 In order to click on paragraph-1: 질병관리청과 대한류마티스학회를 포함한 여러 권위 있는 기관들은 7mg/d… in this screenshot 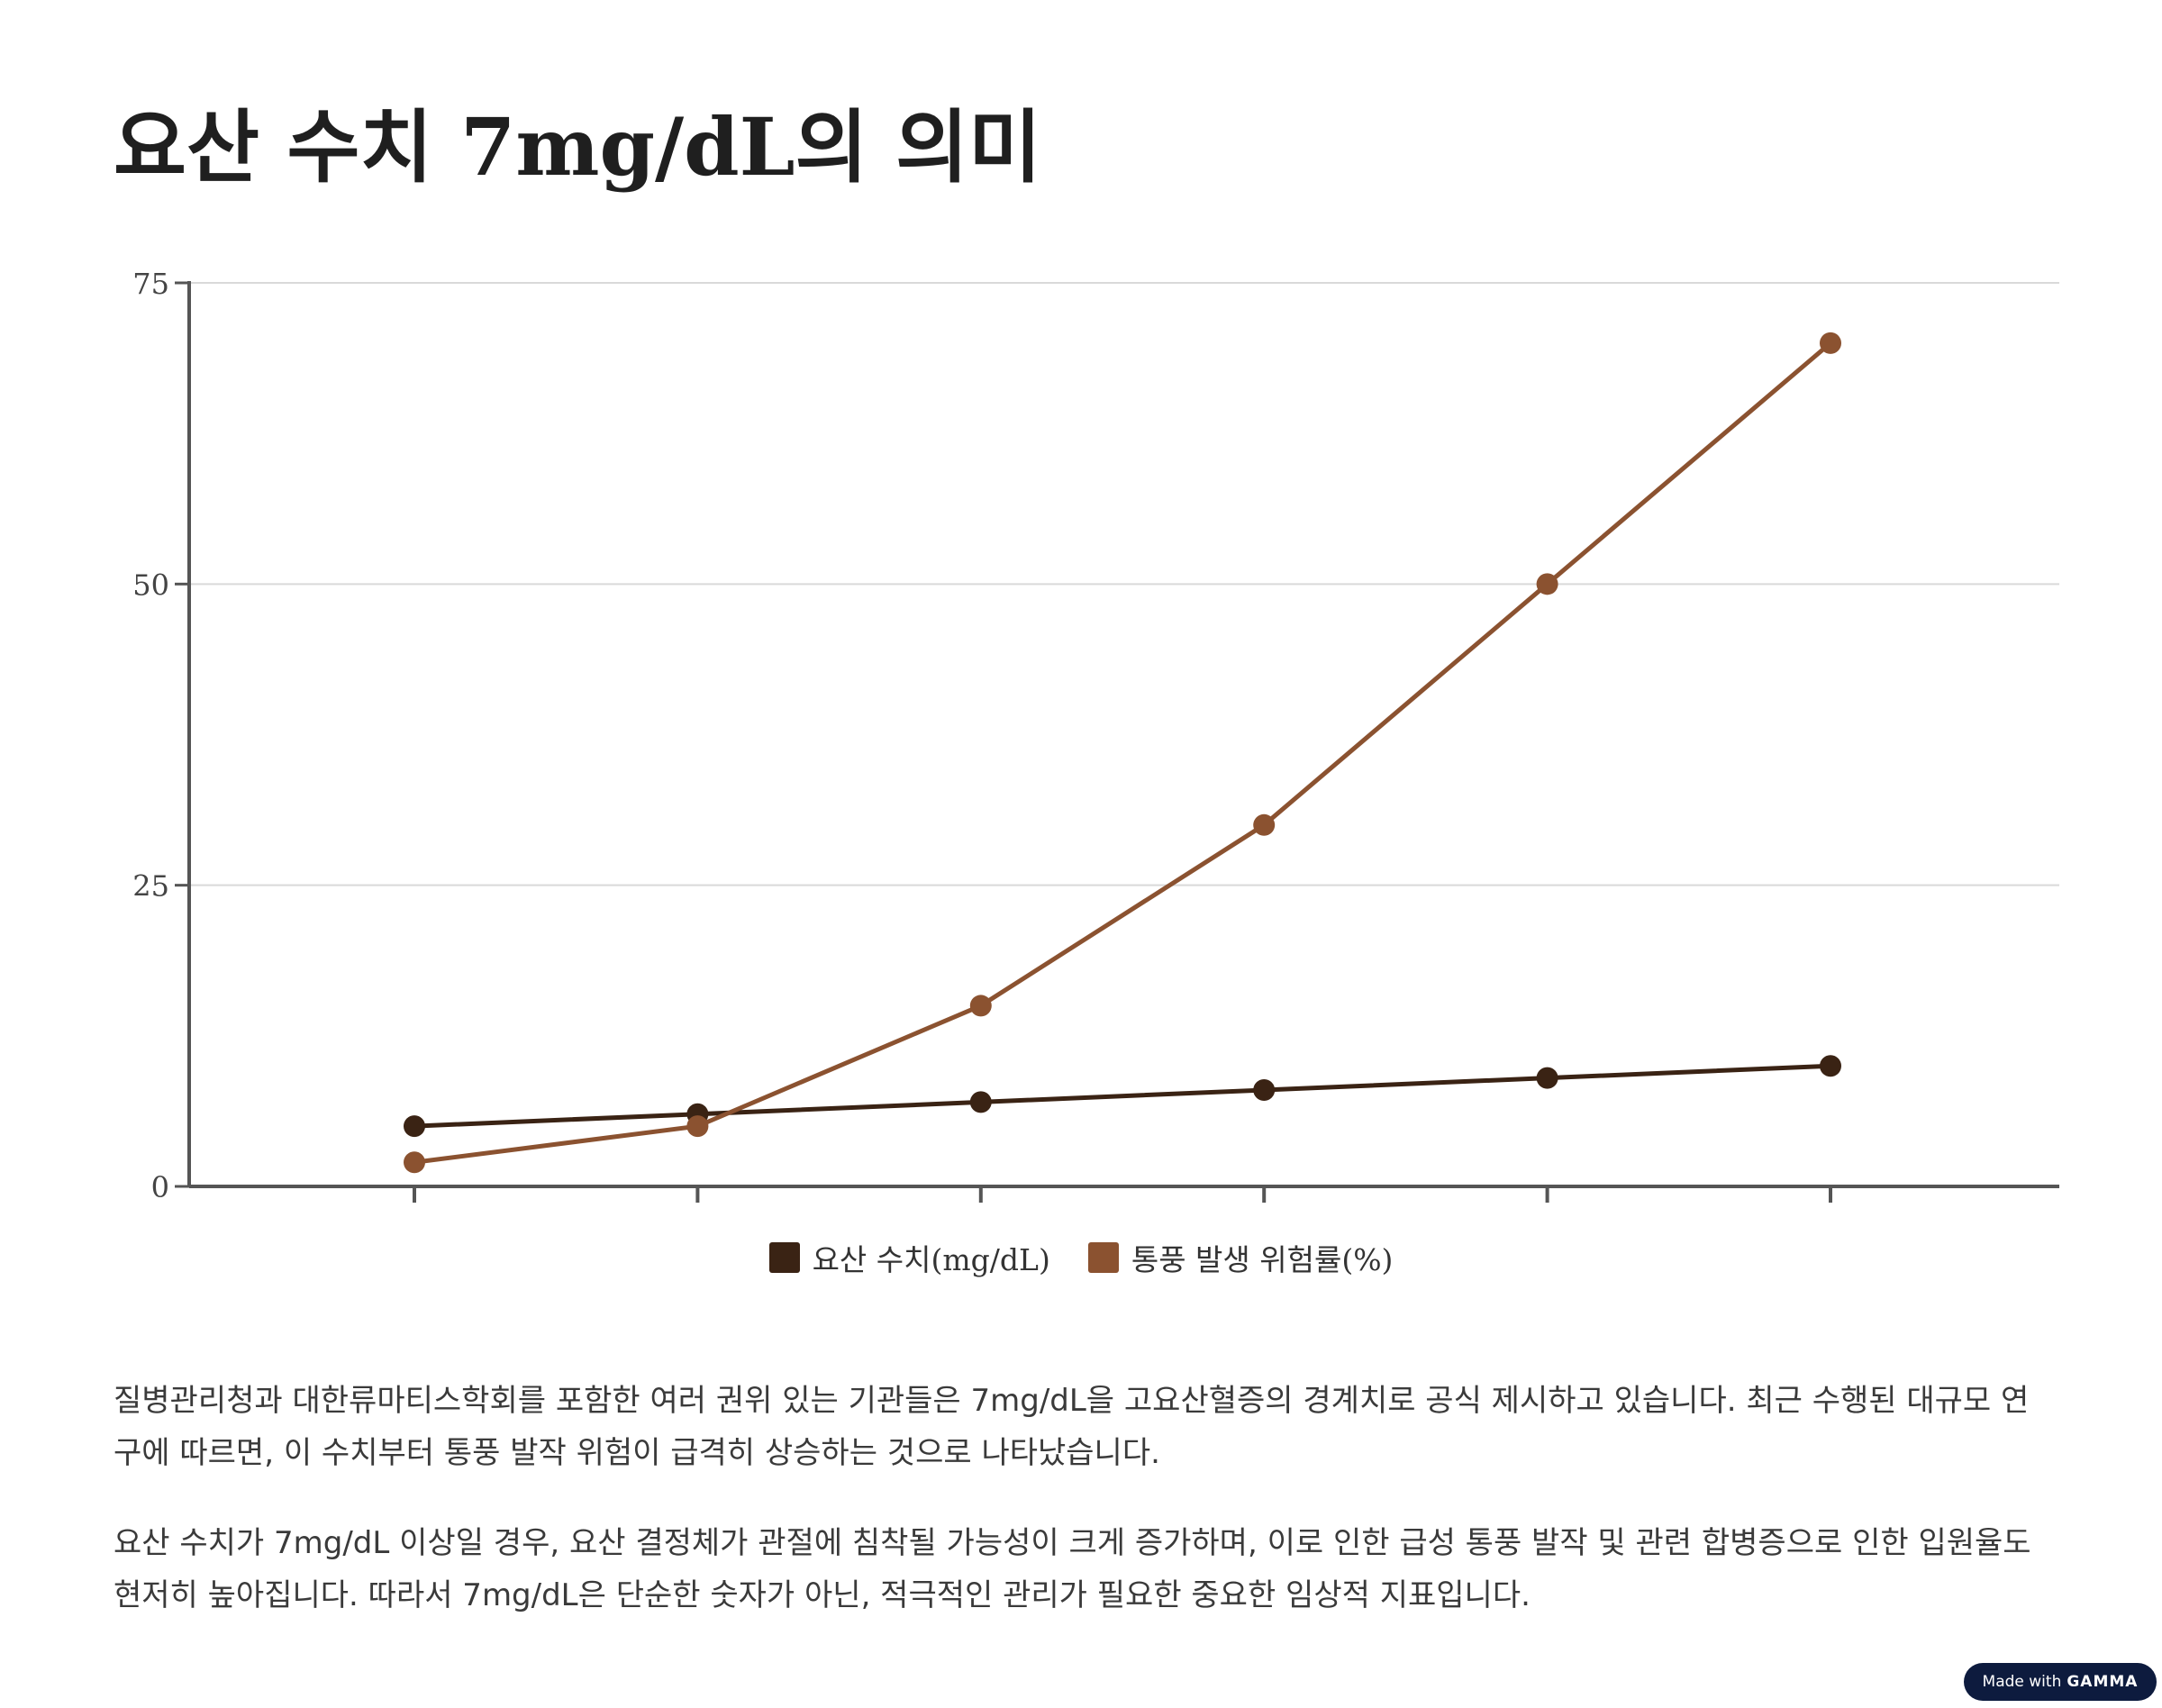, I will do `click(1072, 1427)`.